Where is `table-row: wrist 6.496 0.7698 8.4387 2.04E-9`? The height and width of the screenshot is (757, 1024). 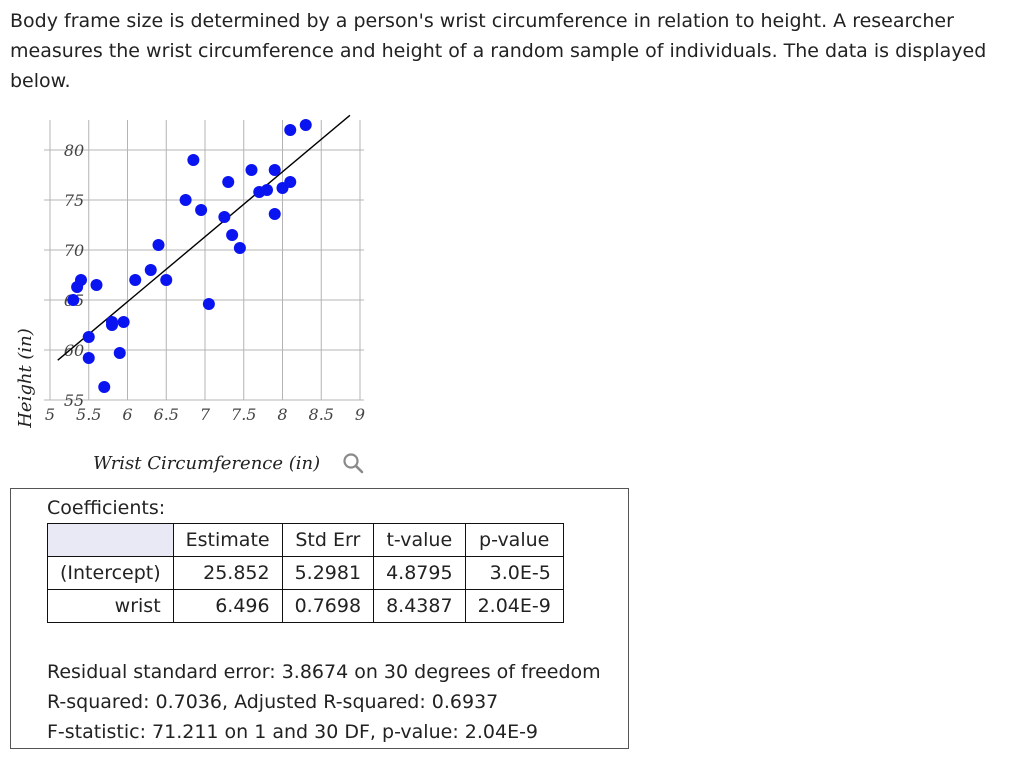
table-row: wrist 6.496 0.7698 8.4387 2.04E-9 is located at coordinates (305, 606).